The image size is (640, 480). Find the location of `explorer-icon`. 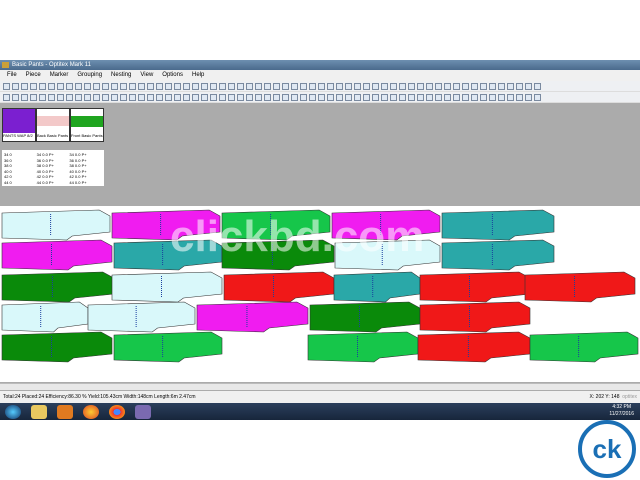

explorer-icon is located at coordinates (39, 411).